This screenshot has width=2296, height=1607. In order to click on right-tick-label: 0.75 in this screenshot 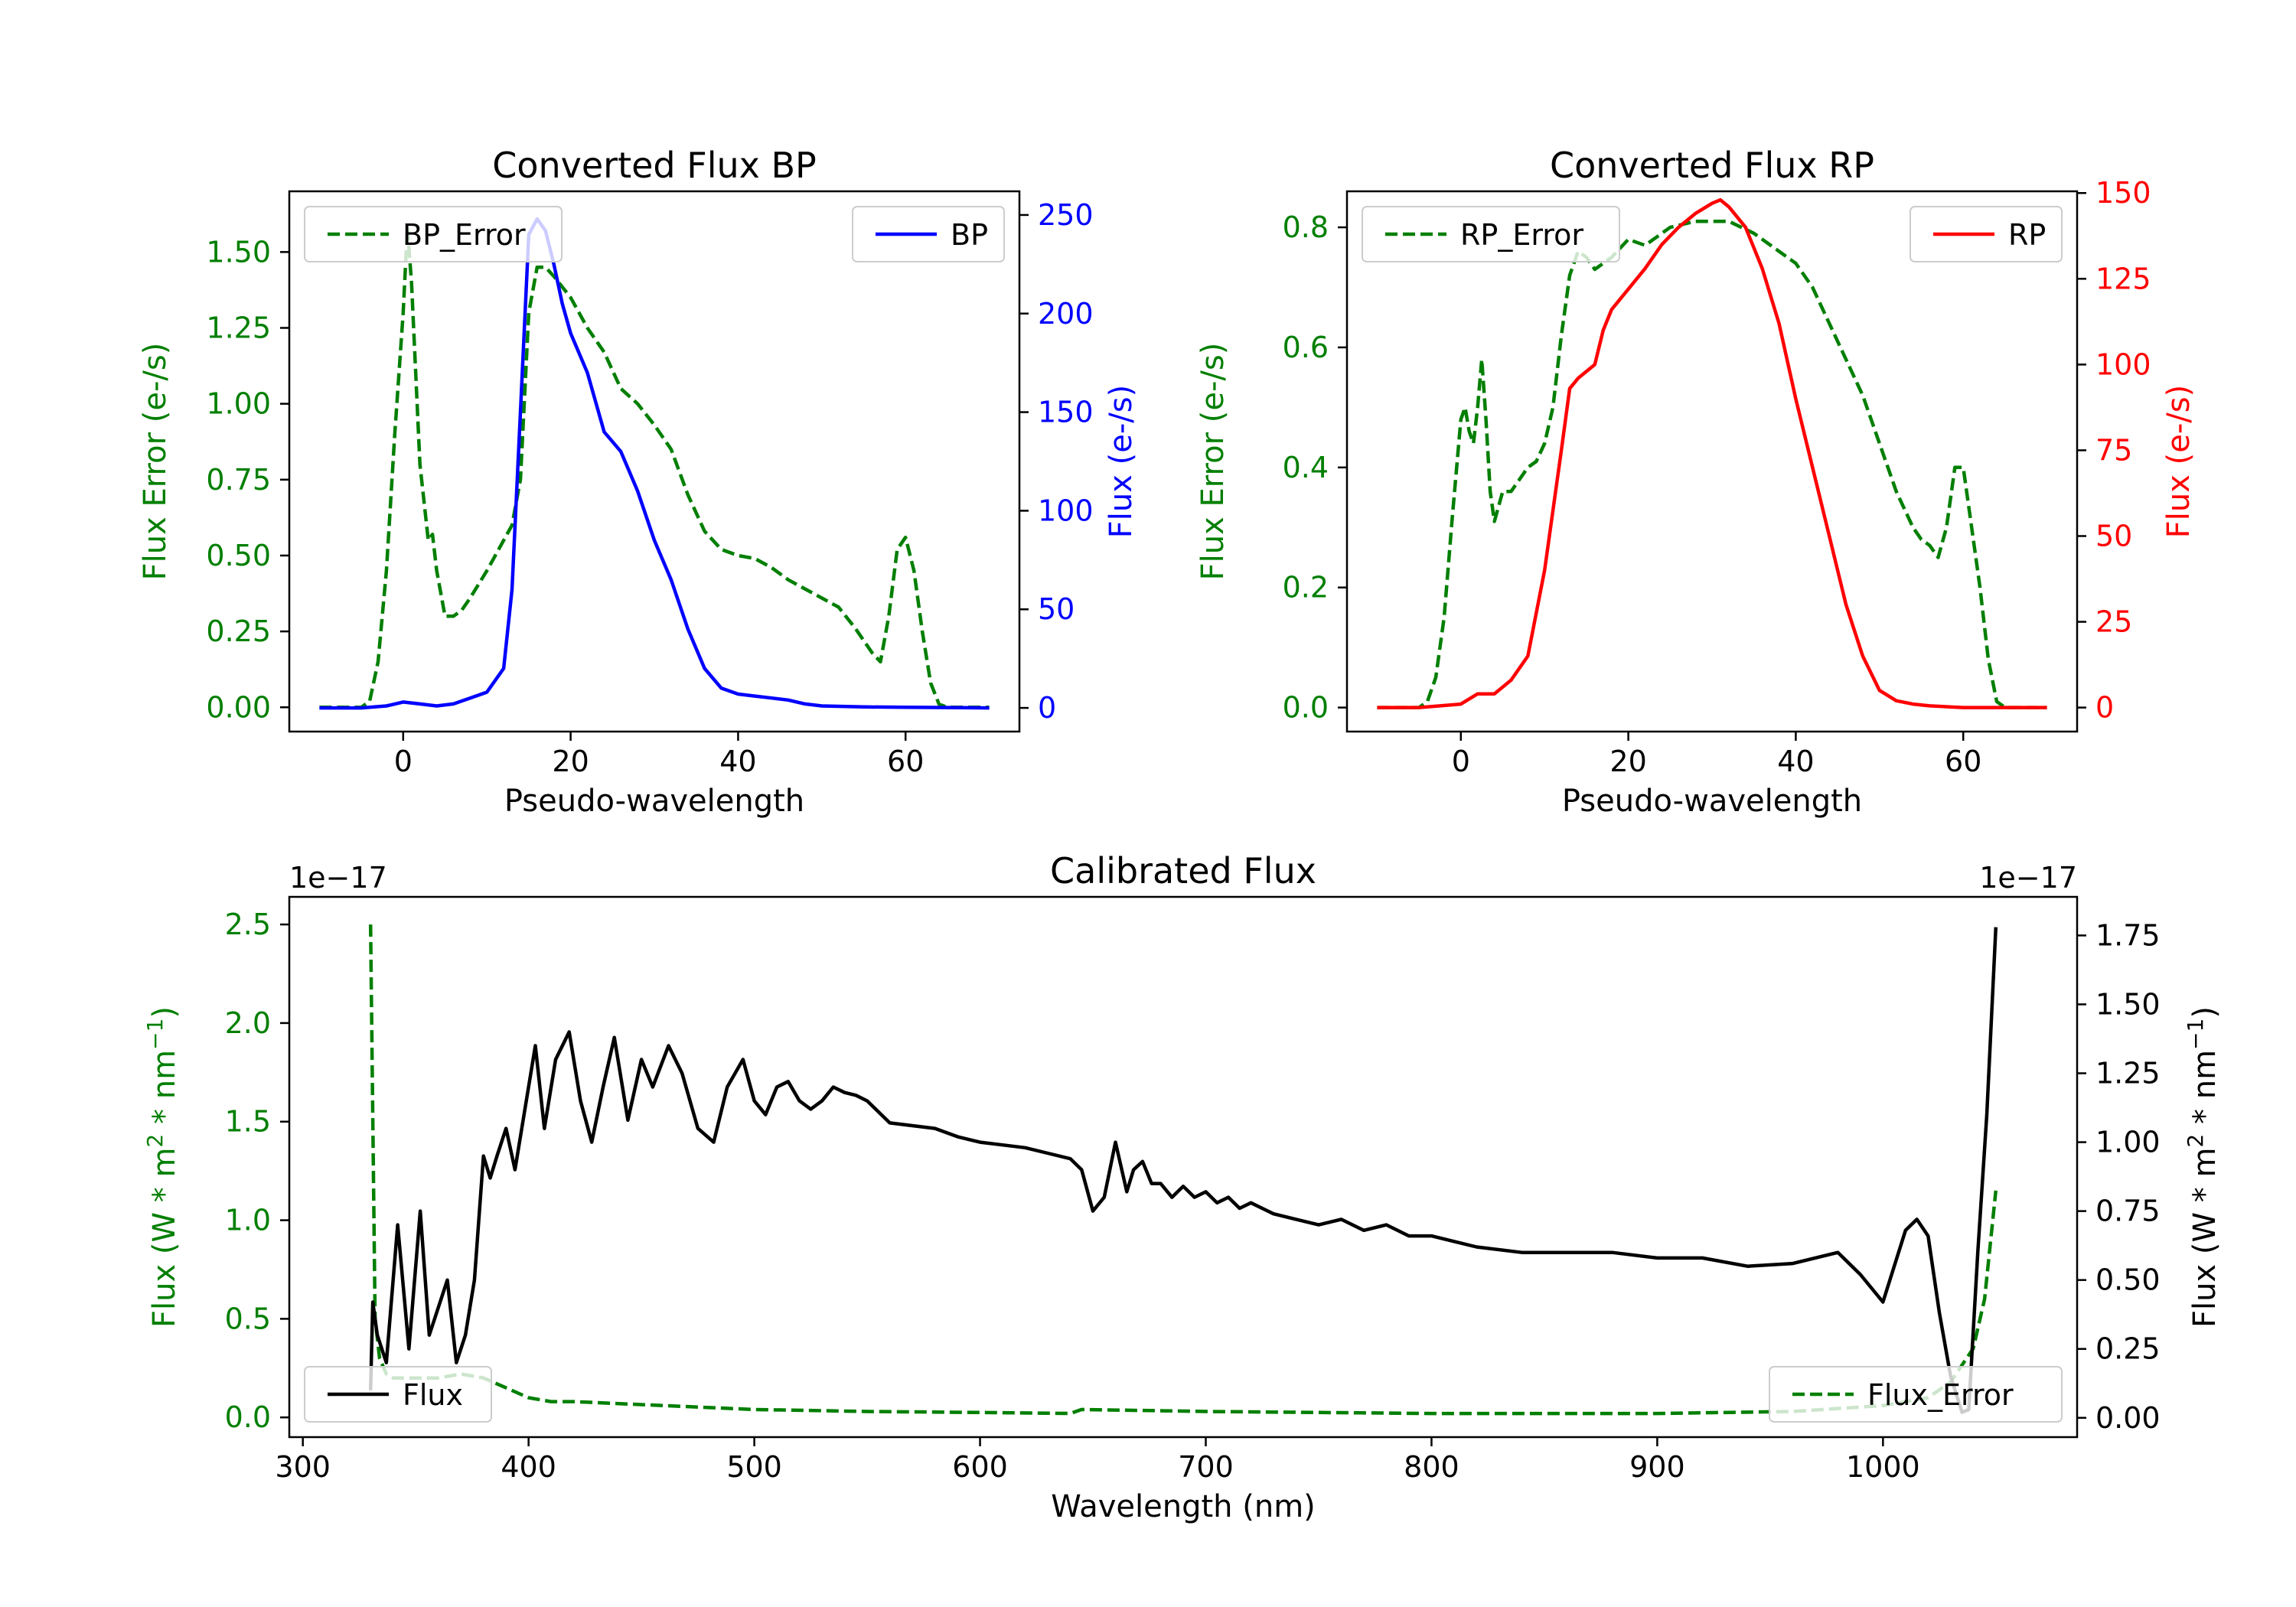, I will do `click(2128, 1211)`.